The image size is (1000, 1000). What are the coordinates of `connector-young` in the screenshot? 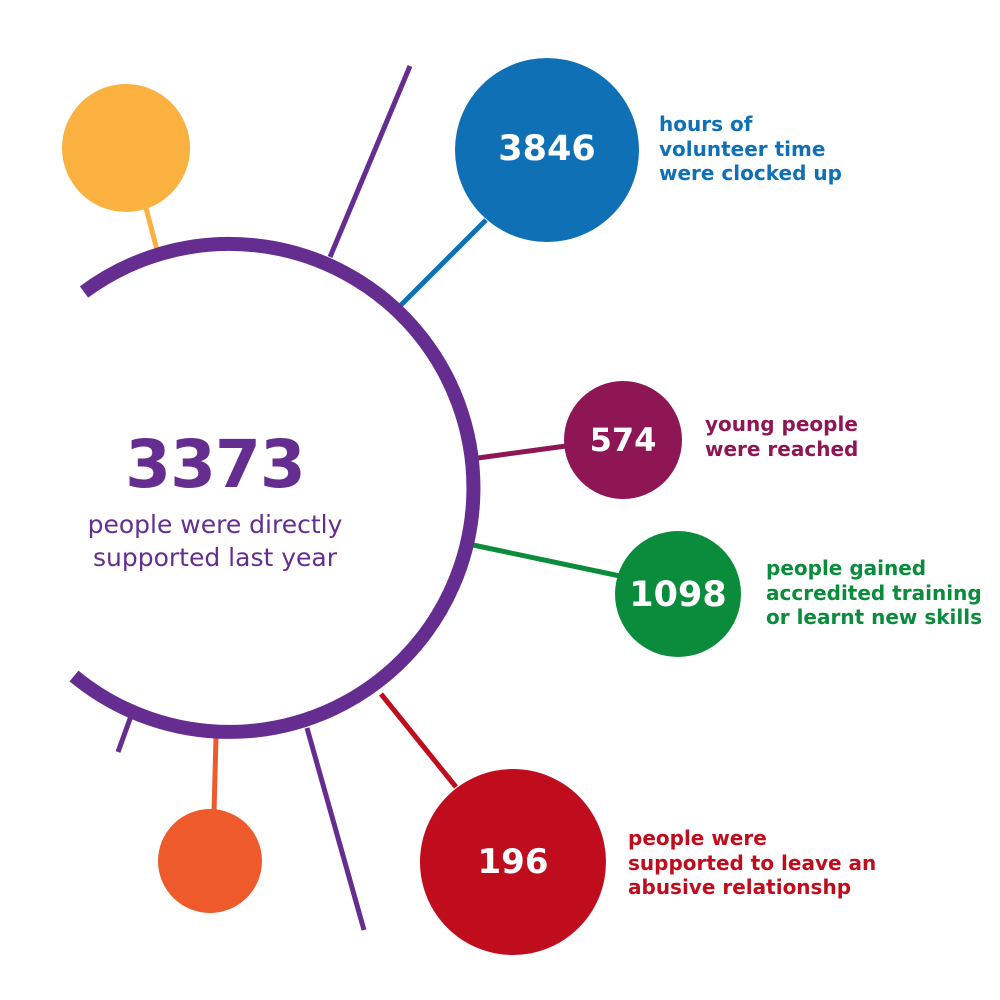 It's located at (522, 452).